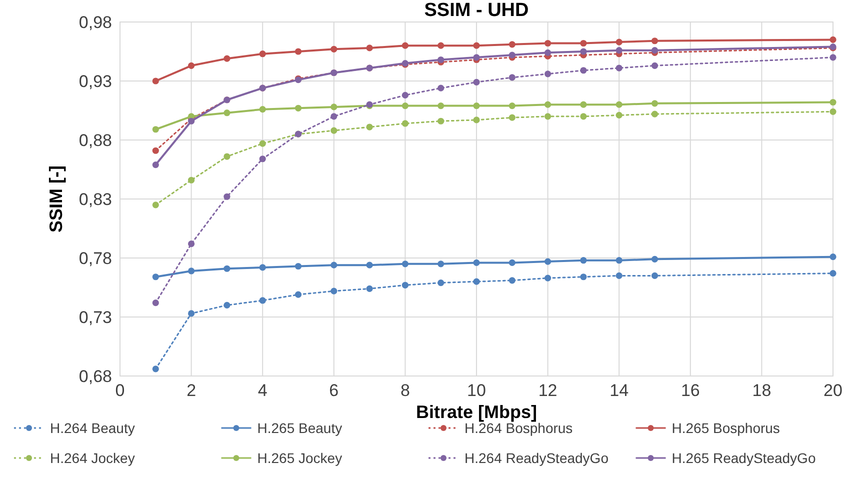 The image size is (849, 486). Describe the element at coordinates (334, 390) in the screenshot. I see `x-tick-label: 6` at that location.